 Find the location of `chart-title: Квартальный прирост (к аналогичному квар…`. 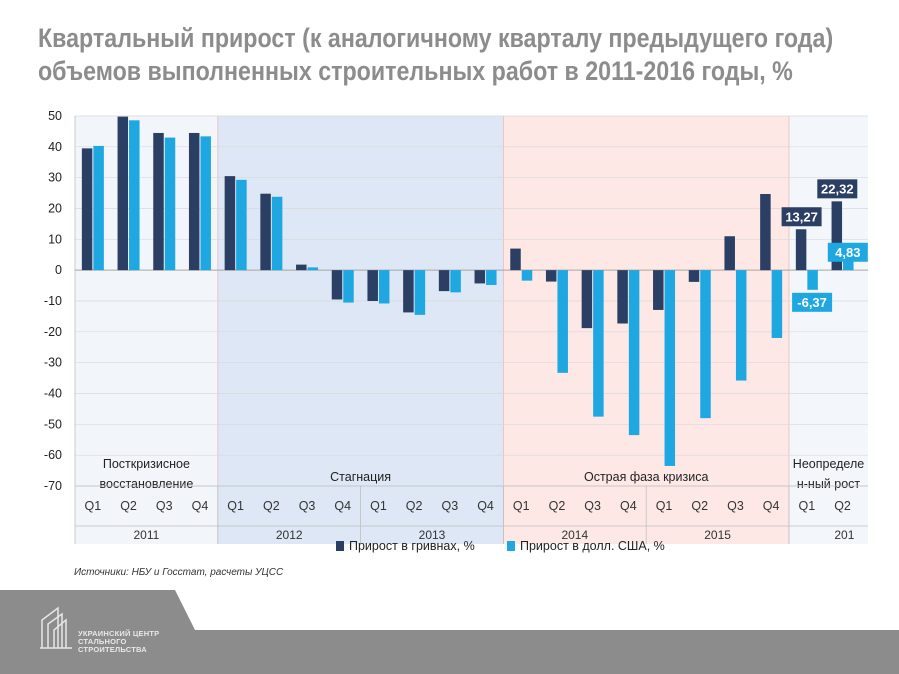

chart-title: Квартальный прирост (к аналогичному квар… is located at coordinates (436, 55).